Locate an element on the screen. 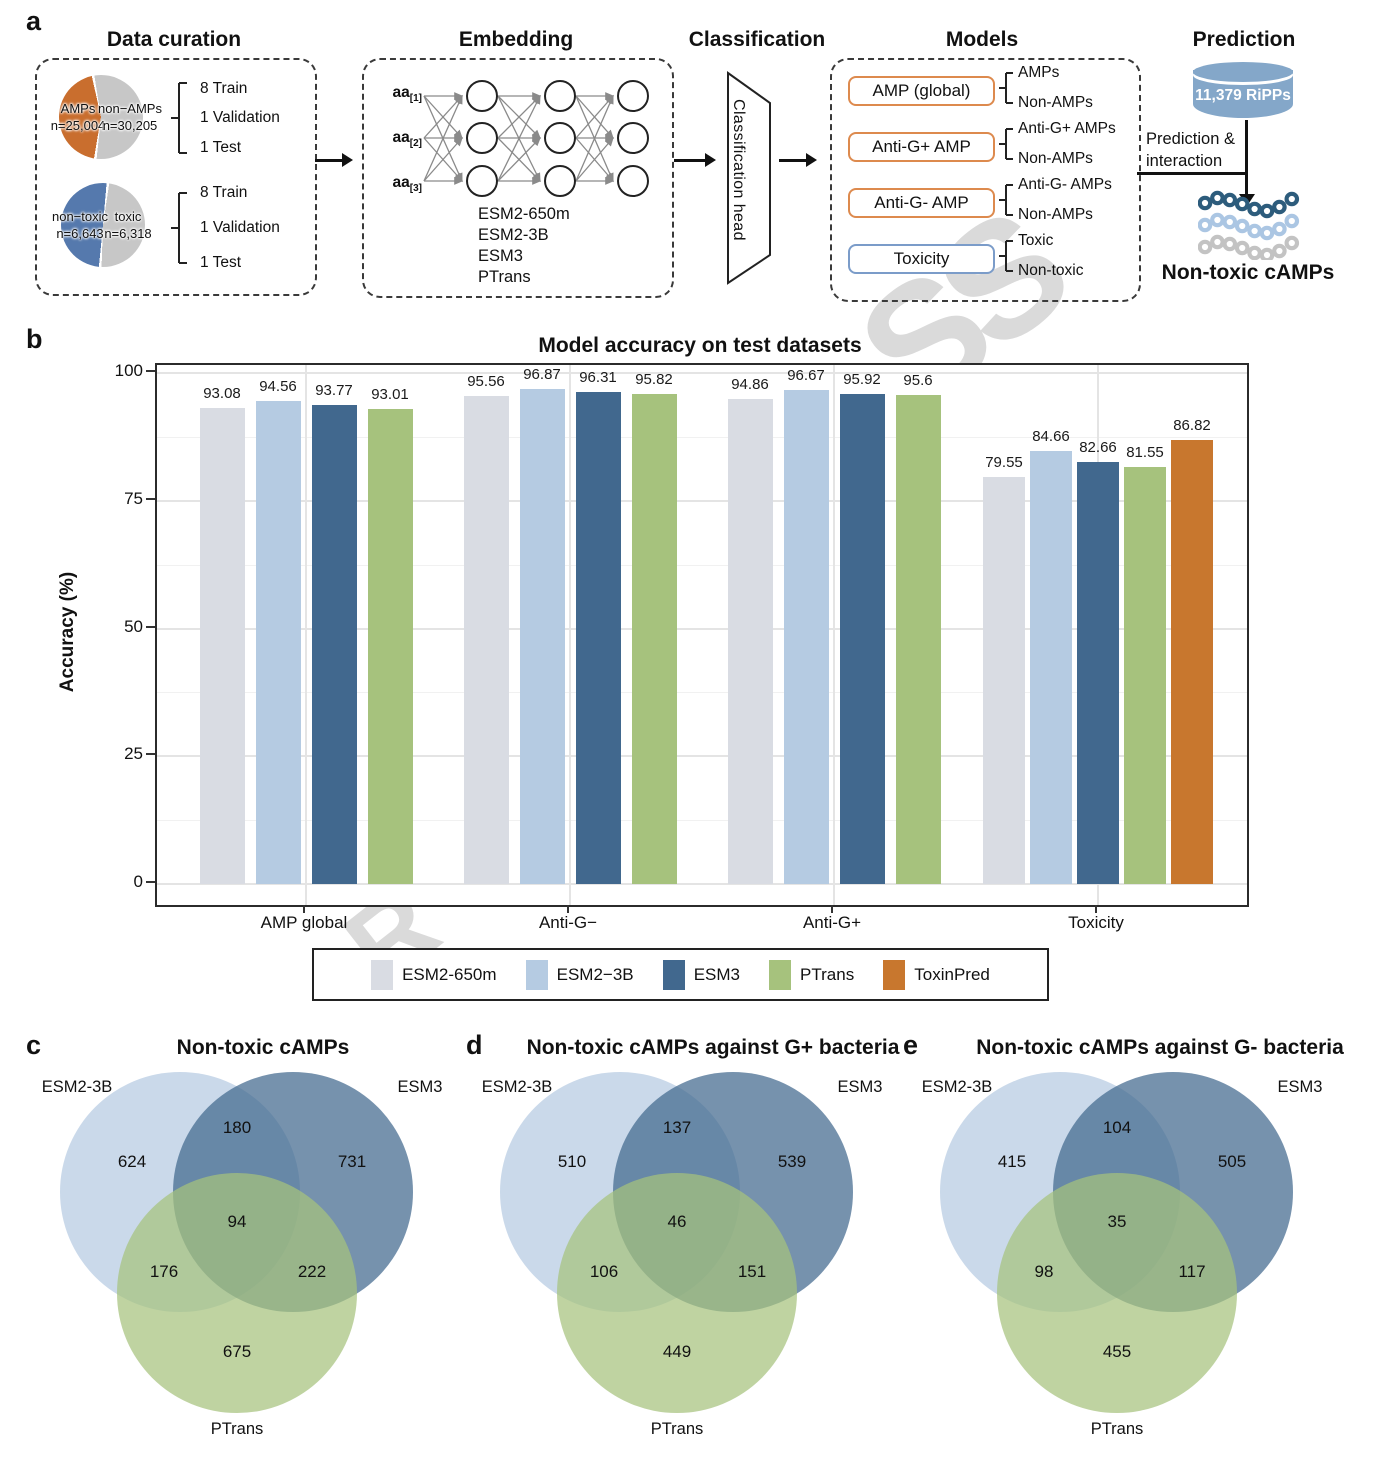  bar-value-label: 95.92 is located at coordinates (862, 379).